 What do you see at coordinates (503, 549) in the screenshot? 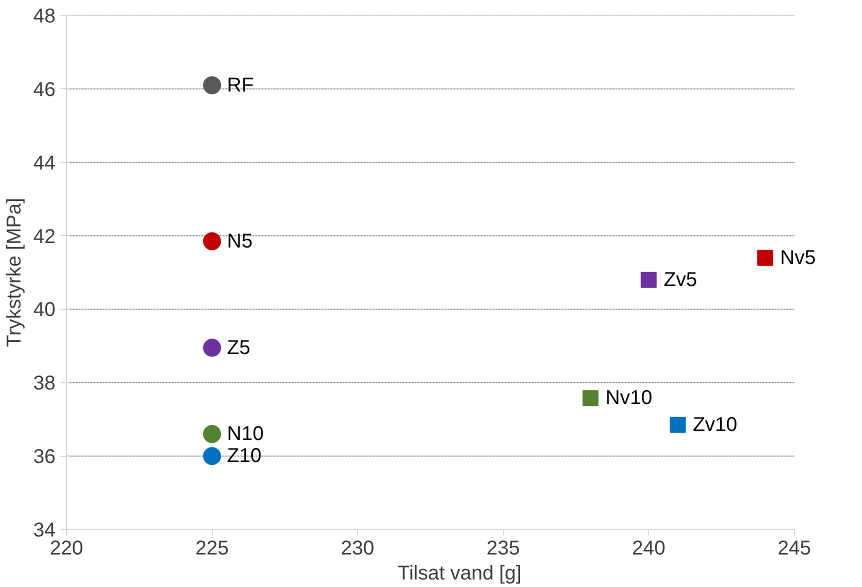
I see `x-tick-label: 235` at bounding box center [503, 549].